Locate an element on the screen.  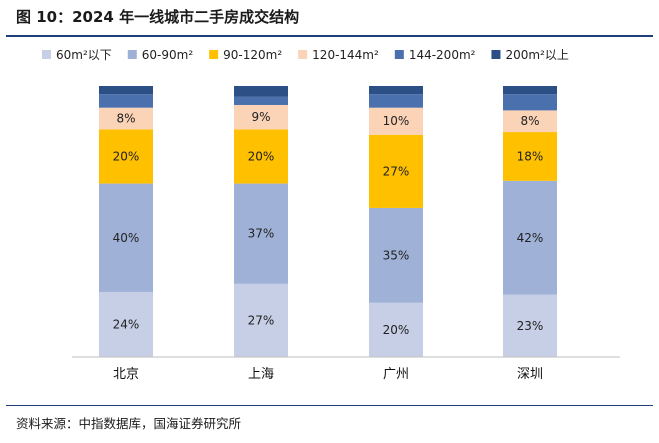
bar-value-label: 42% is located at coordinates (530, 238).